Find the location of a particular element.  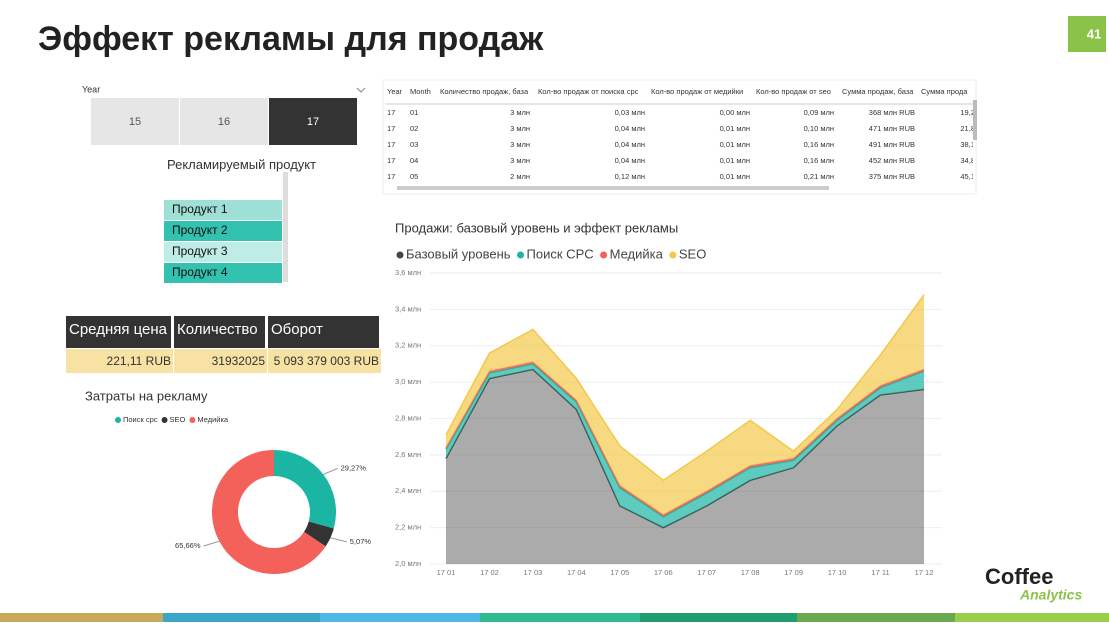

table-cell: 375 млн RUB is located at coordinates (892, 176).